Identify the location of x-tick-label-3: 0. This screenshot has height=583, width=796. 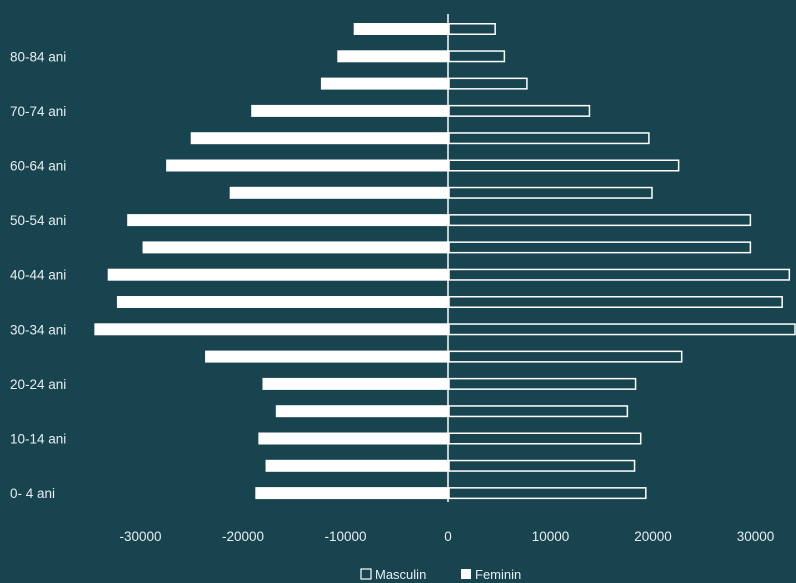
(448, 536).